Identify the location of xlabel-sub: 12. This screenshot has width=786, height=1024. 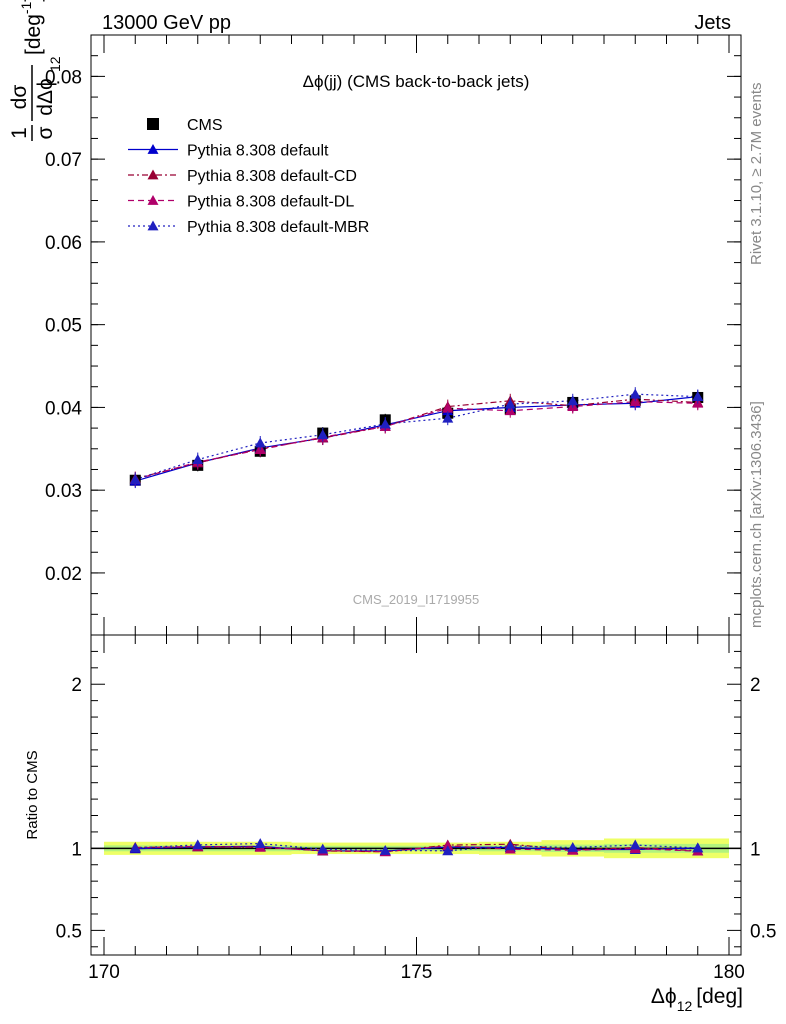
(685, 1006).